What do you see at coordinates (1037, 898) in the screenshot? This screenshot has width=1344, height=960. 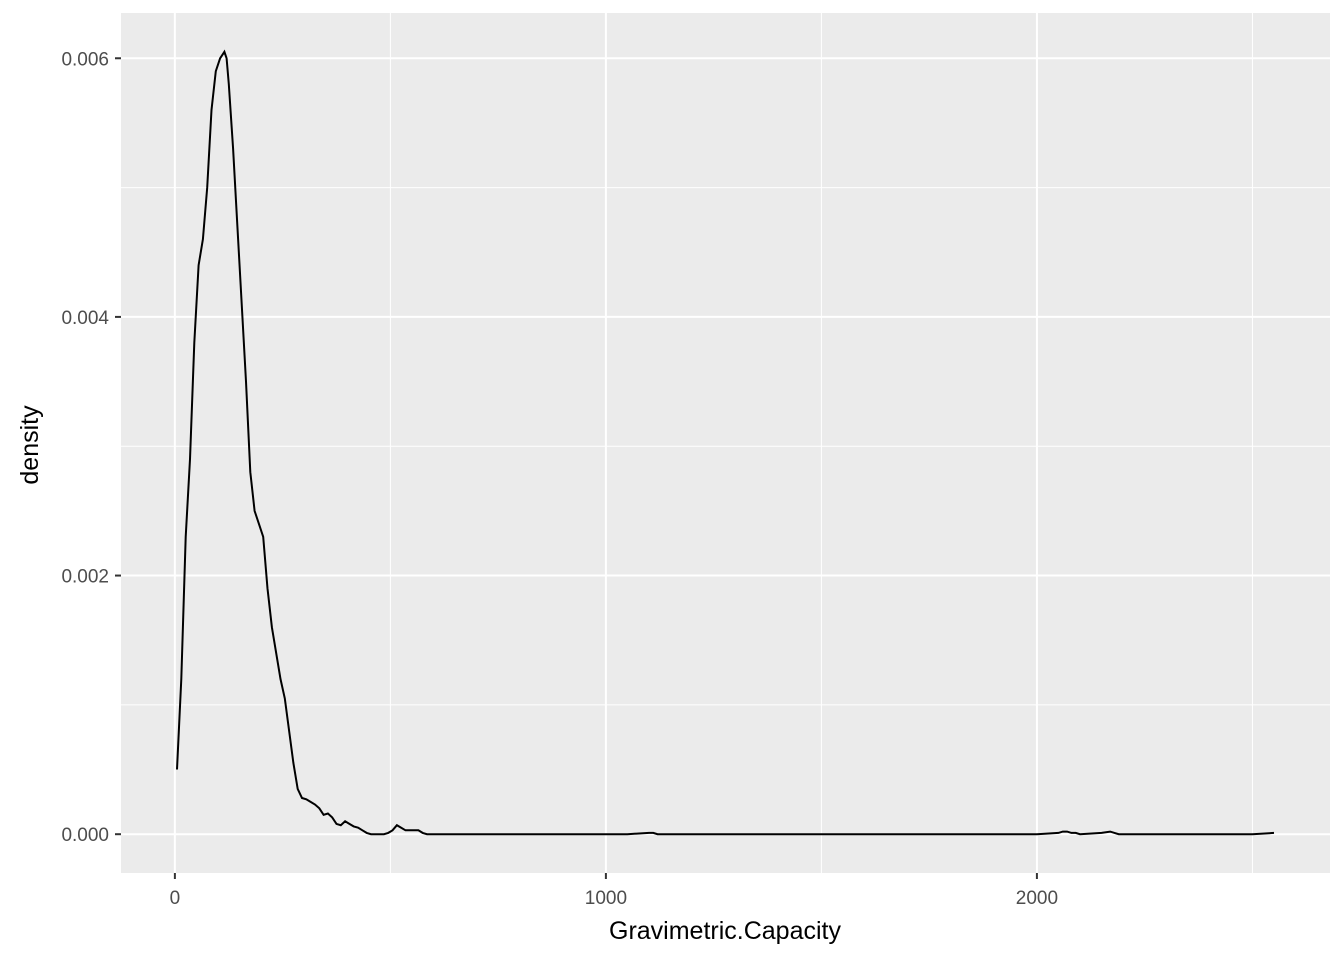 I see `x-tick-label: 2000` at bounding box center [1037, 898].